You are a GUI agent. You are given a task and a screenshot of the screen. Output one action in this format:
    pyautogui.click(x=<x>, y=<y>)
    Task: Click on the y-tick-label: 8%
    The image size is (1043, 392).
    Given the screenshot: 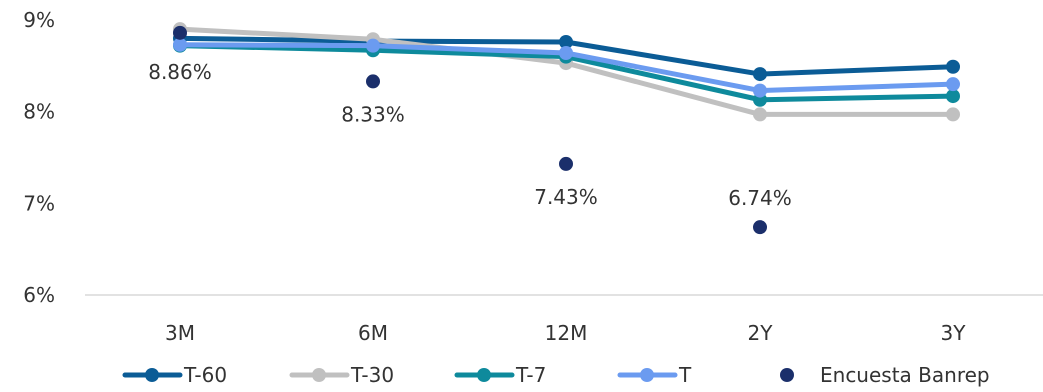 What is the action you would take?
    pyautogui.click(x=39, y=112)
    